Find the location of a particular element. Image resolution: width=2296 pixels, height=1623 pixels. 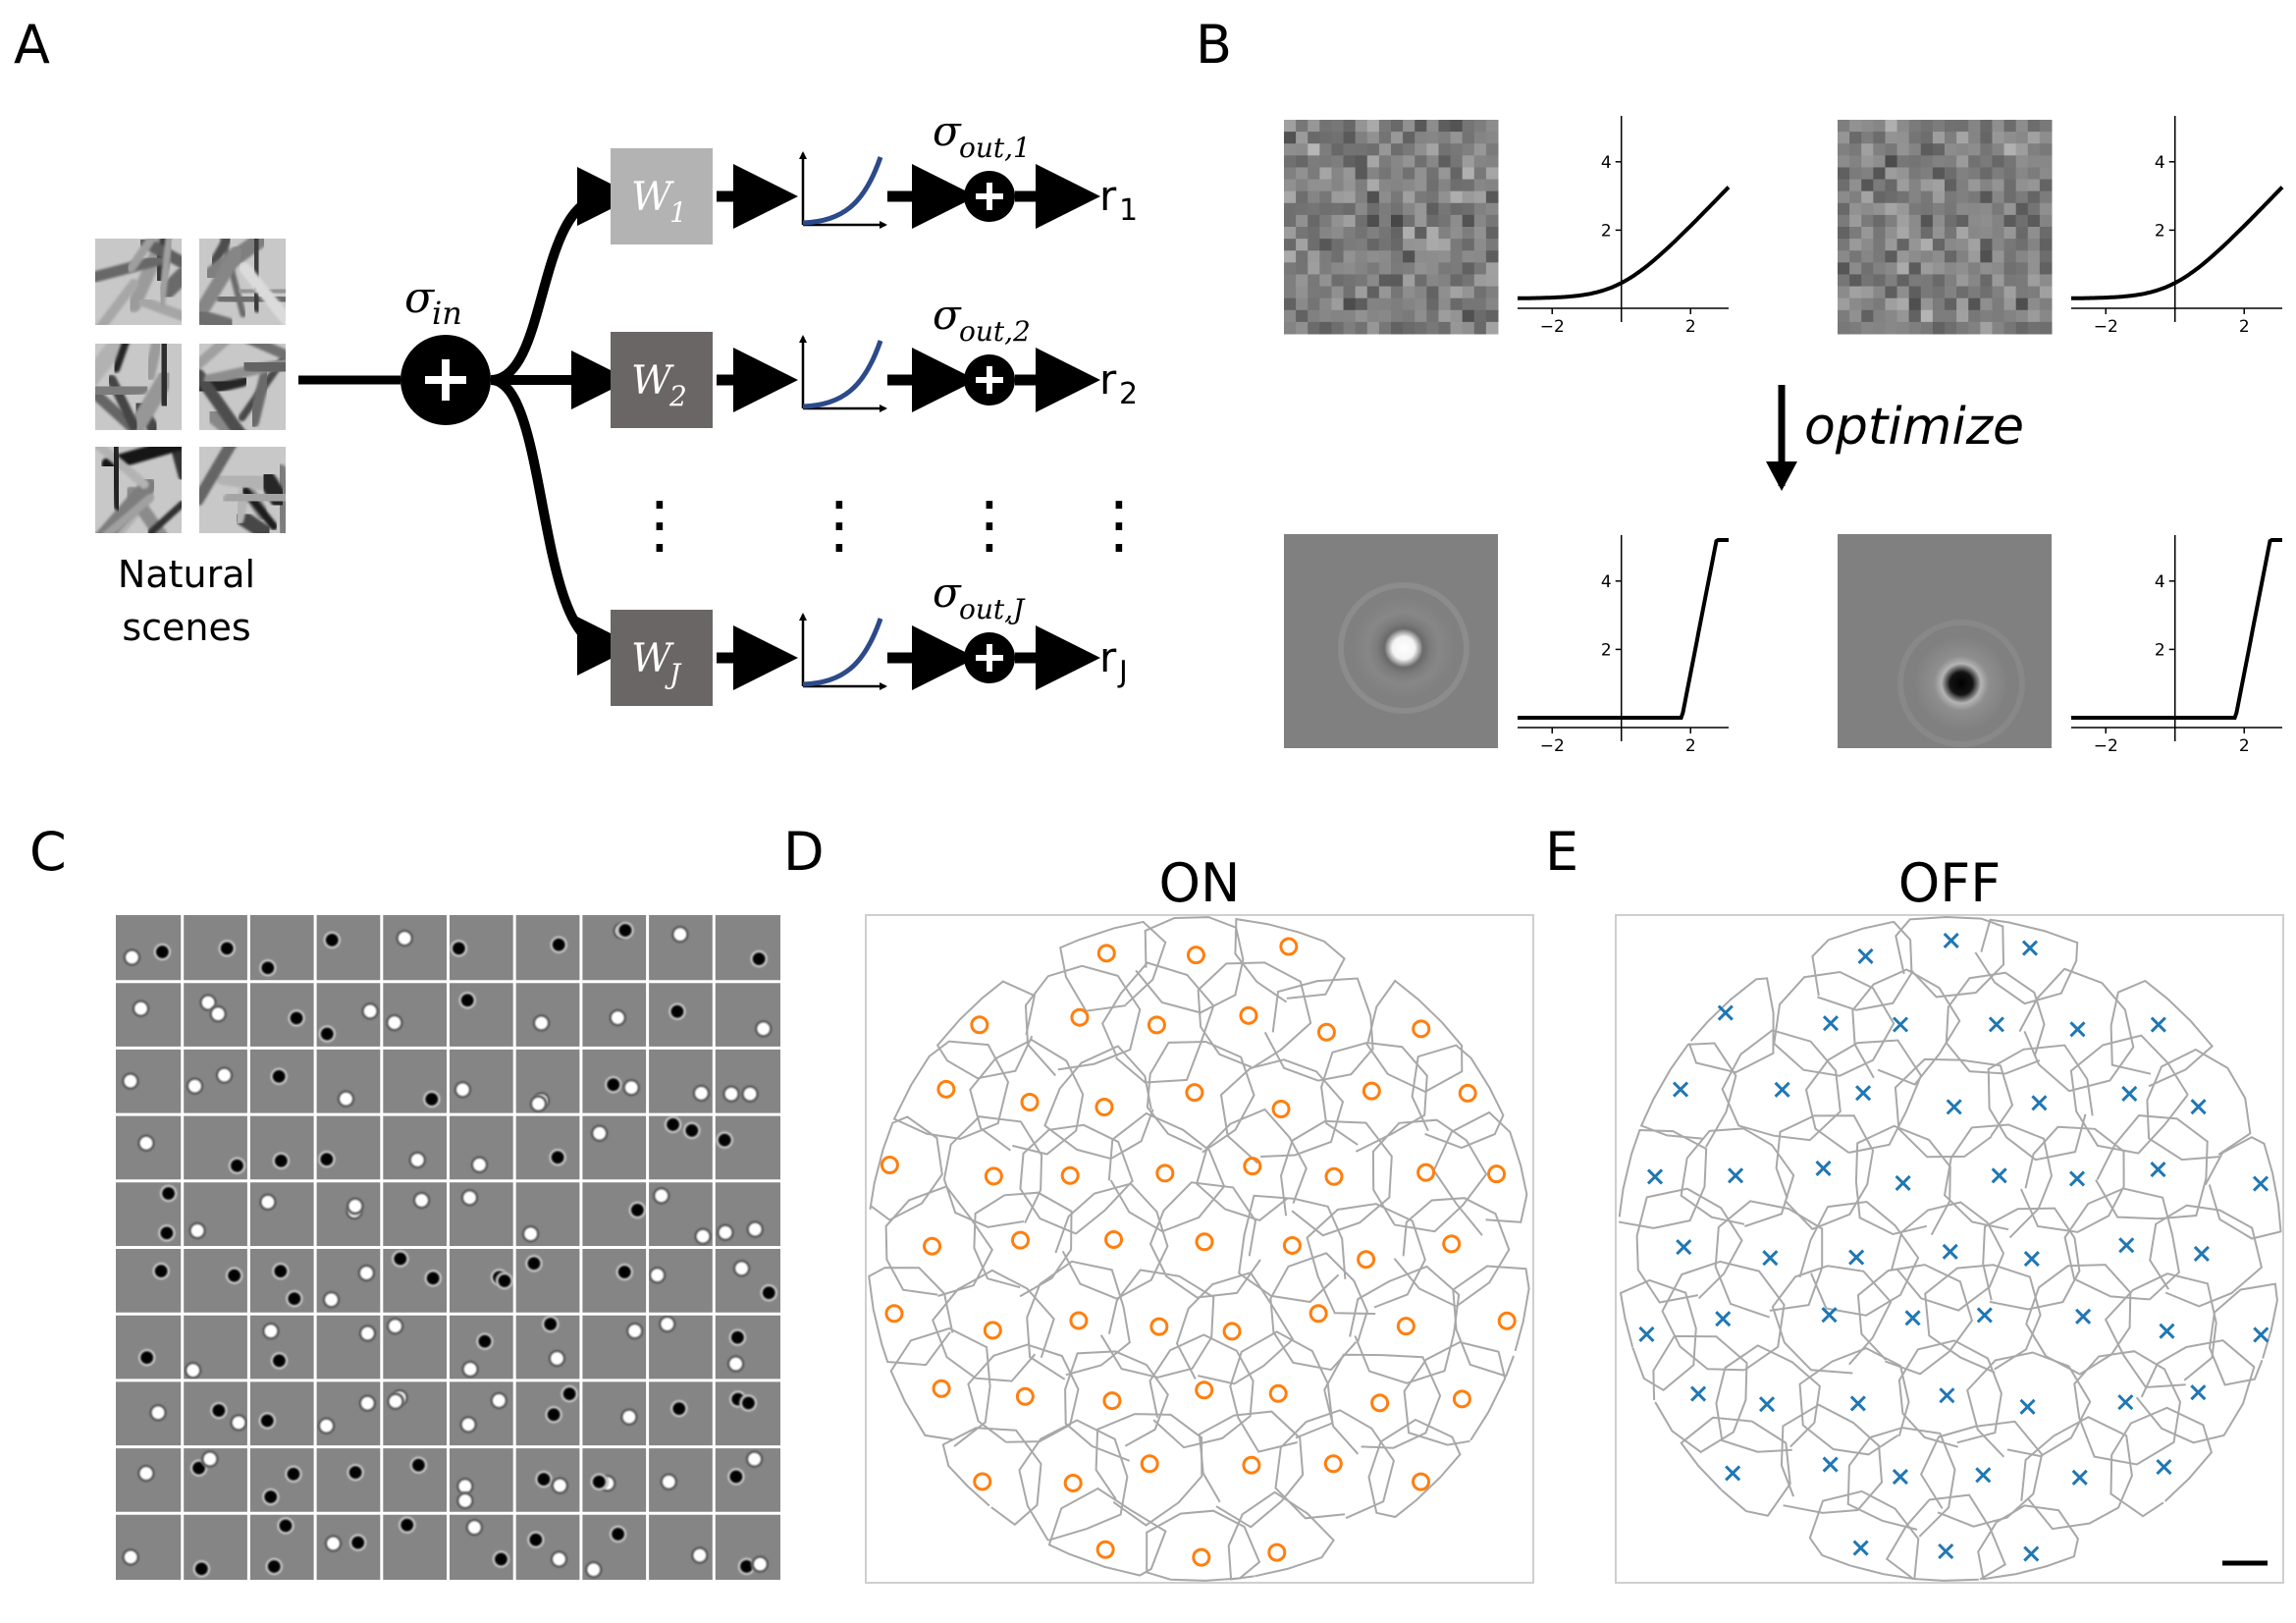

optimized-off-filter is located at coordinates (1945, 641).